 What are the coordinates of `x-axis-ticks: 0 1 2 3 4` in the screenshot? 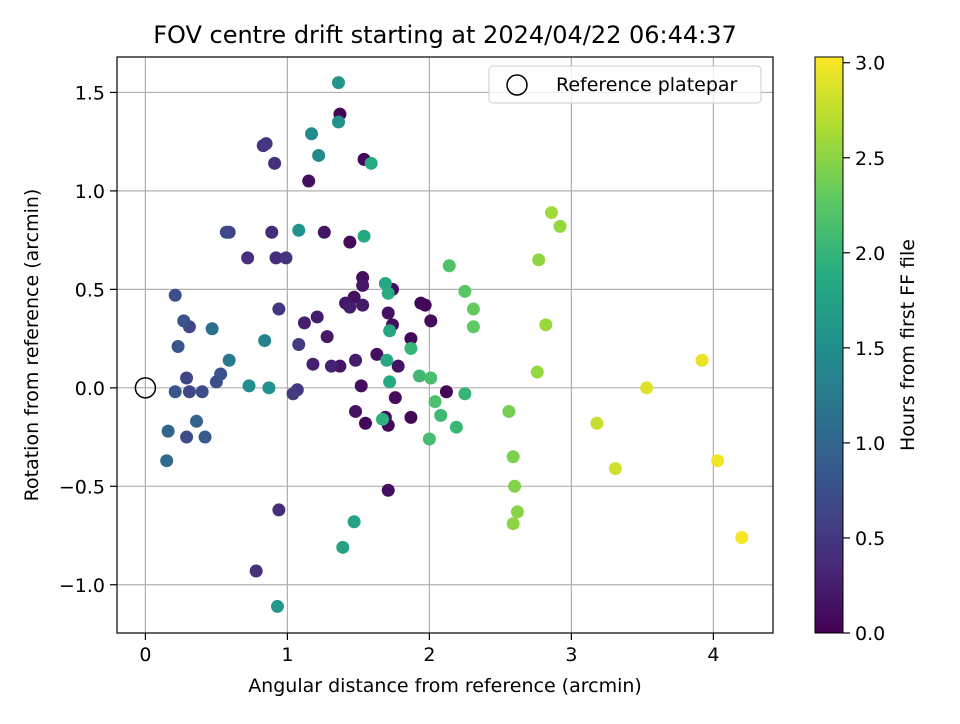 It's located at (429, 649).